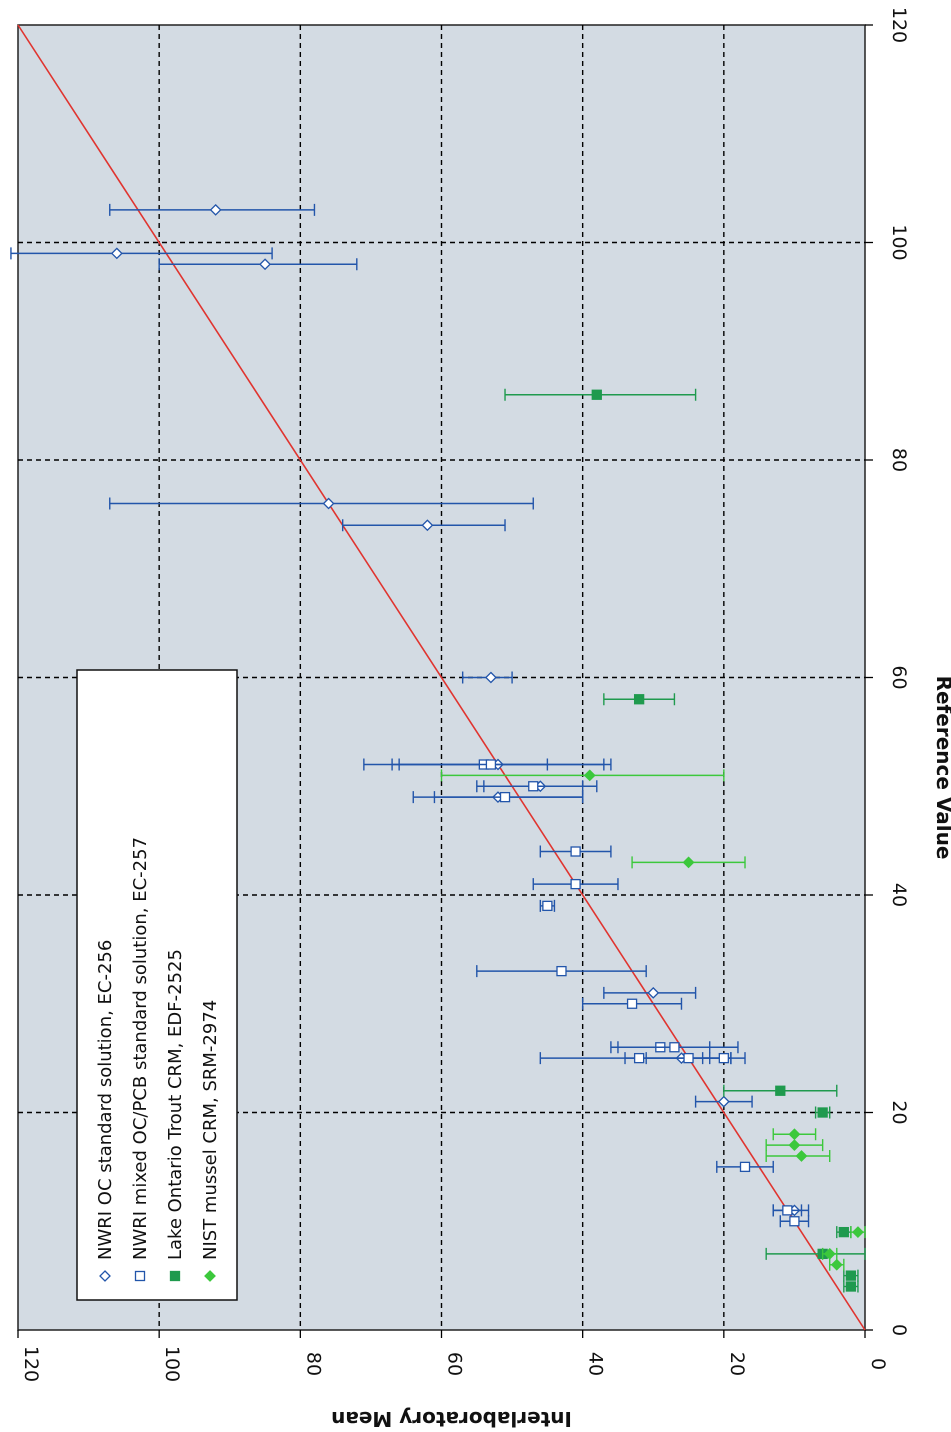  Describe the element at coordinates (31, 1364) in the screenshot. I see `y-tick-label: 120` at that location.